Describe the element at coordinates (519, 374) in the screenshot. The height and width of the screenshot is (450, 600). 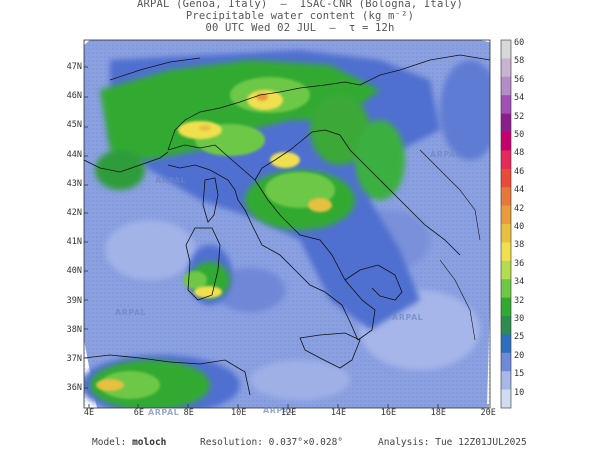
I see `colorbar-label: 15` at that location.